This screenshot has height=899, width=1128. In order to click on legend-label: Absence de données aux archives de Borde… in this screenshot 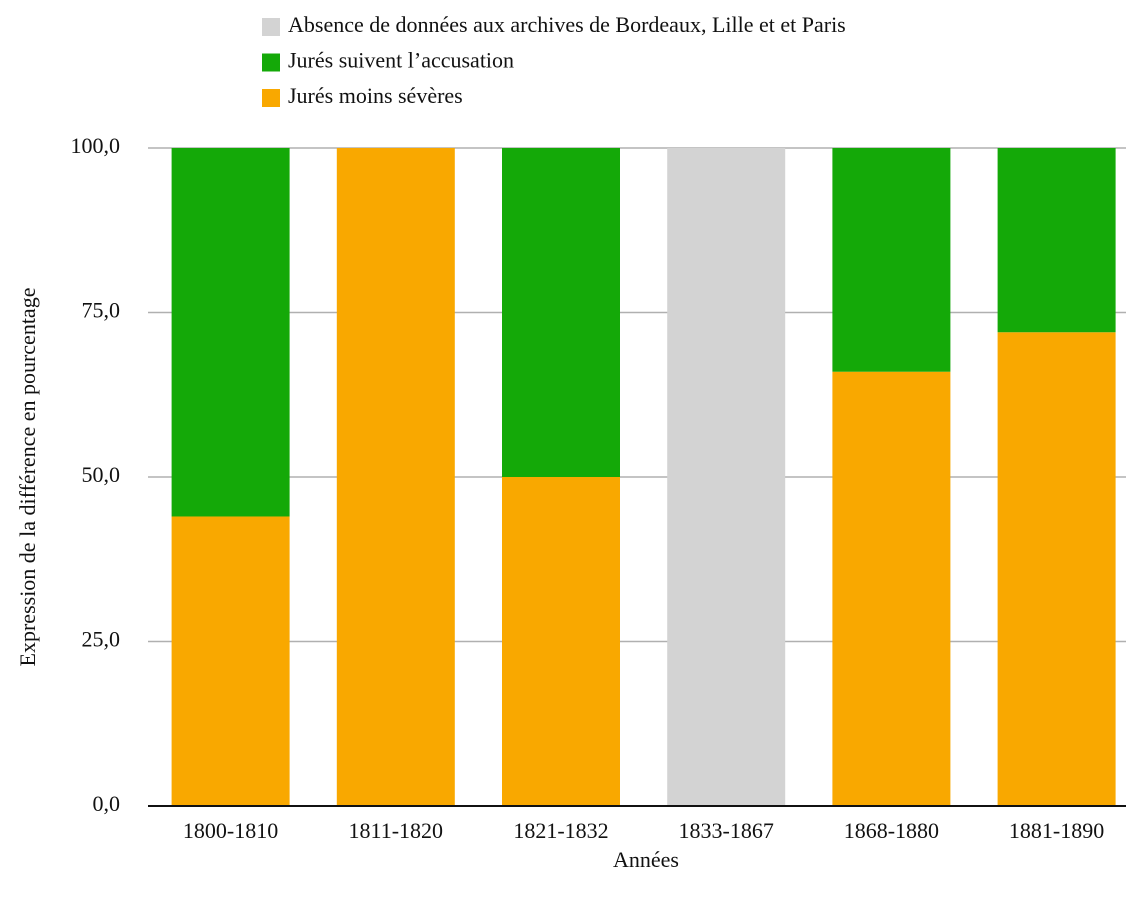, I will do `click(567, 24)`.